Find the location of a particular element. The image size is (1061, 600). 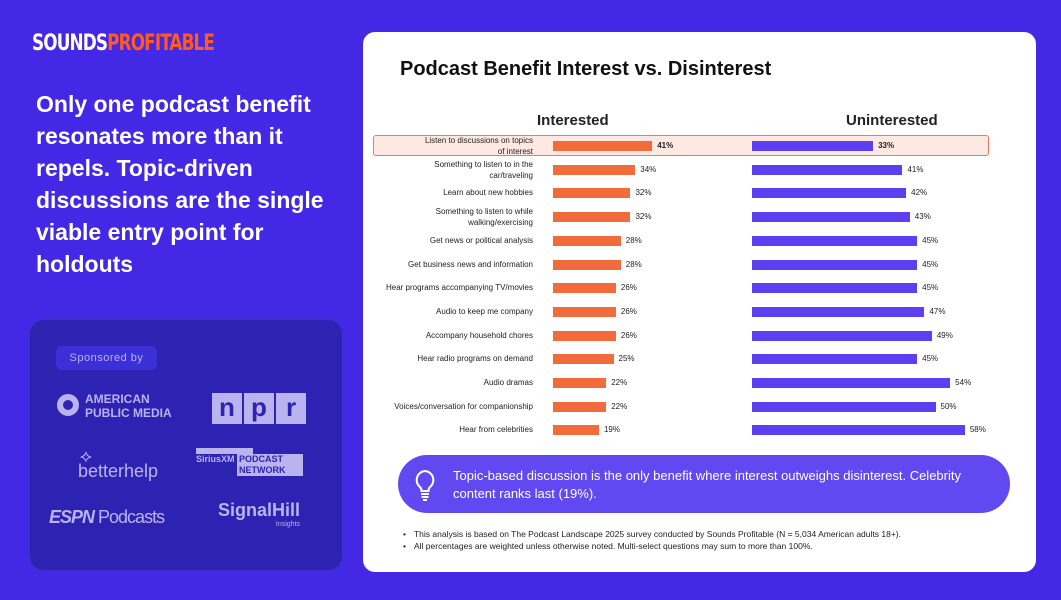

uninterested-value-label: 50% is located at coordinates (948, 406).